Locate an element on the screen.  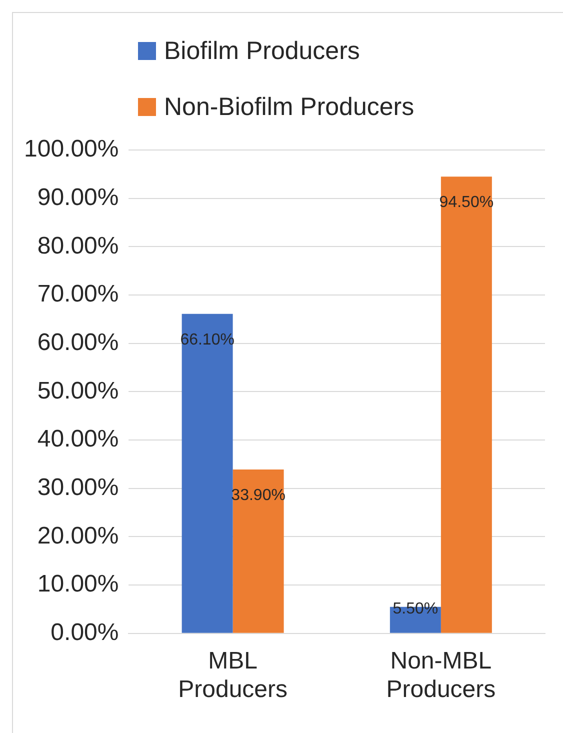
y-tick-label: 10.00% is located at coordinates (78, 584).